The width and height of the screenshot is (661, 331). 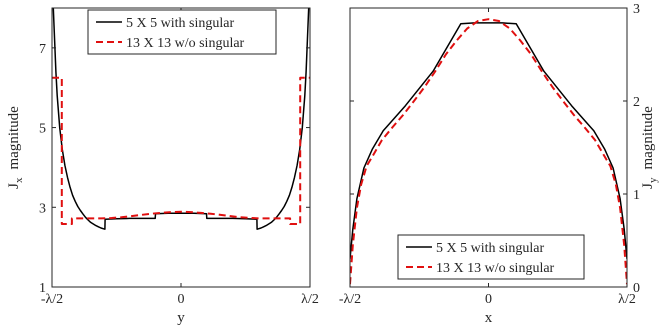 What do you see at coordinates (42, 129) in the screenshot?
I see `y-tick-label: 5` at bounding box center [42, 129].